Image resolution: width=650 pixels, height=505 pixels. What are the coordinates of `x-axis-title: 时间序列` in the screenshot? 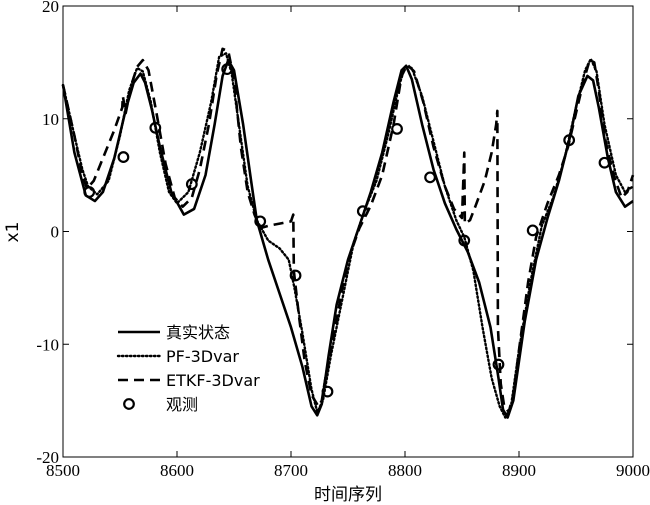 It's located at (348, 495).